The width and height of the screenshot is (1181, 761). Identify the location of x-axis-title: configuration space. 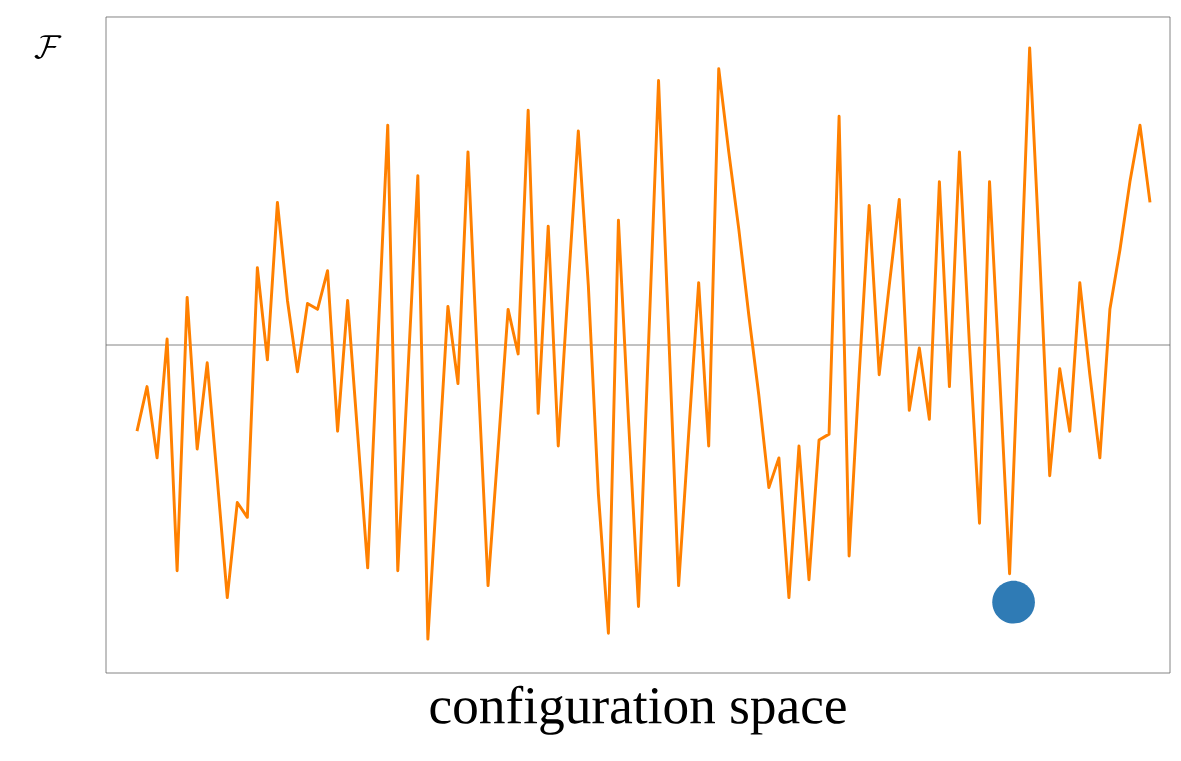
(638, 710).